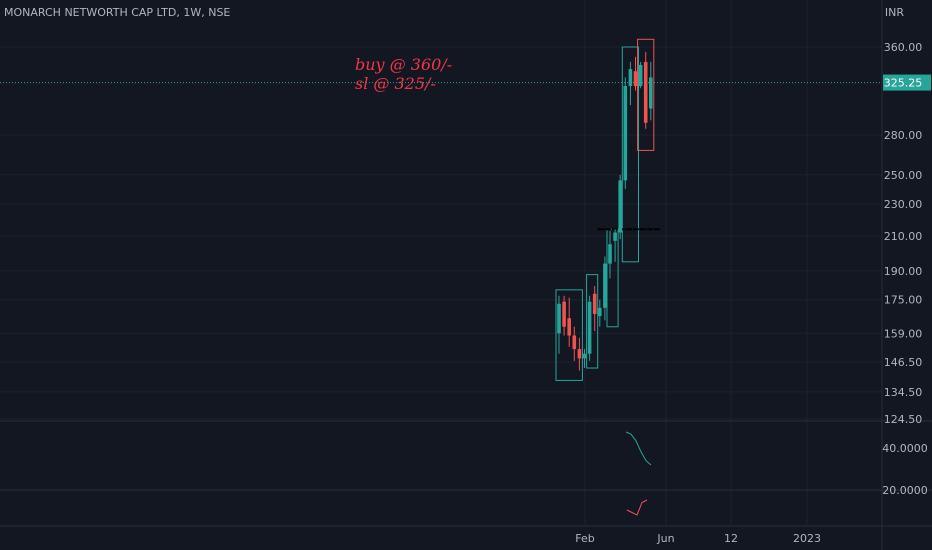 The width and height of the screenshot is (932, 550). What do you see at coordinates (638, 448) in the screenshot?
I see `indicator-1-line` at bounding box center [638, 448].